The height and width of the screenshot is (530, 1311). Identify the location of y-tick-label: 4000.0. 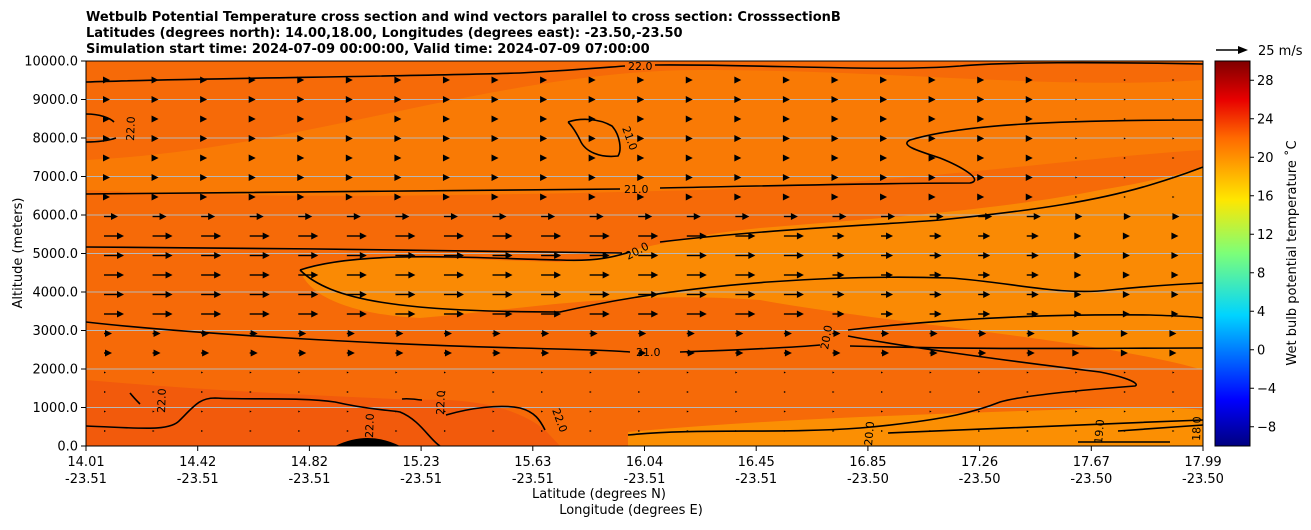
(56, 293).